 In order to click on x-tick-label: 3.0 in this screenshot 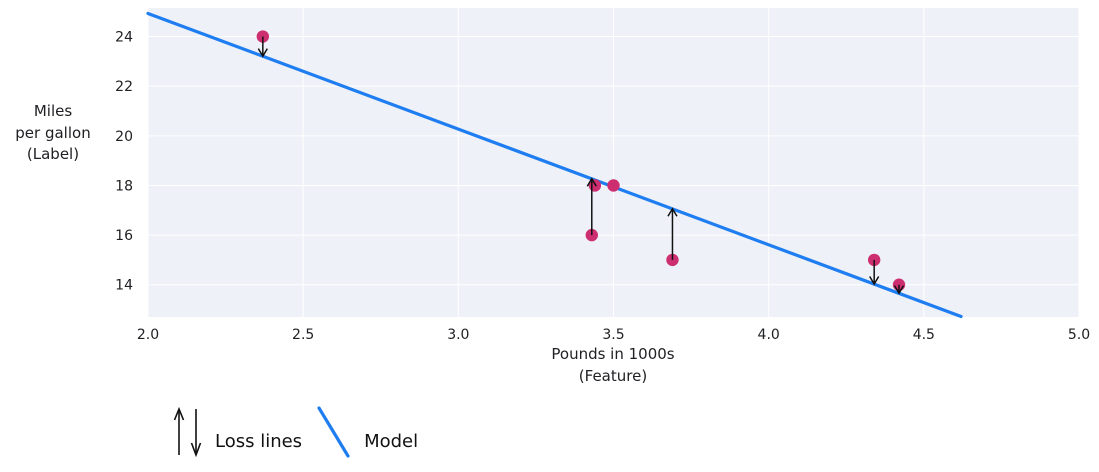, I will do `click(458, 335)`.